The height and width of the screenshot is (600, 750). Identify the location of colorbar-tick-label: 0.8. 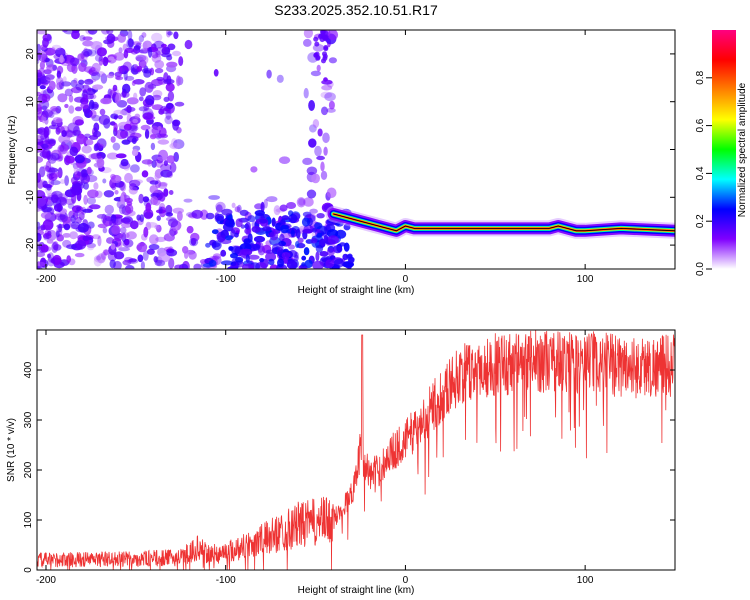
(700, 77).